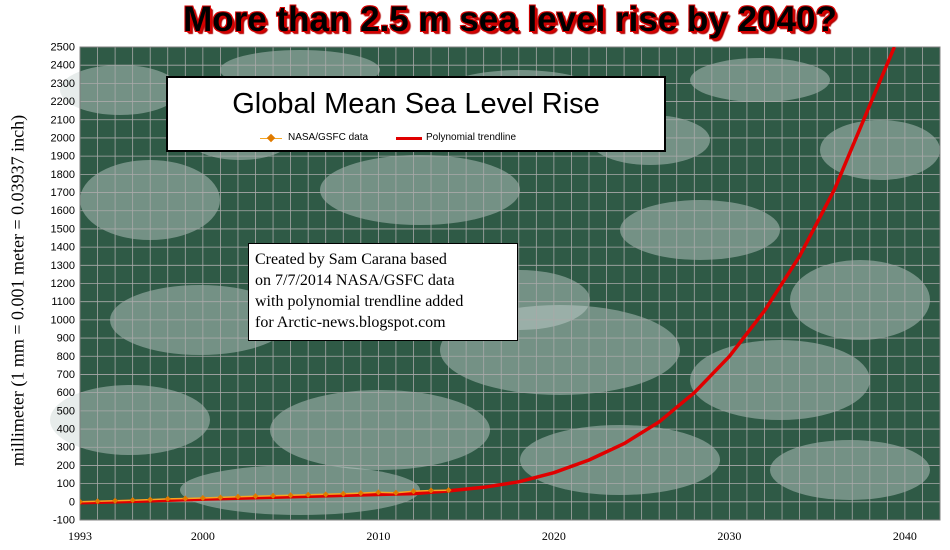  Describe the element at coordinates (66, 430) in the screenshot. I see `y-tick-label: 400` at that location.